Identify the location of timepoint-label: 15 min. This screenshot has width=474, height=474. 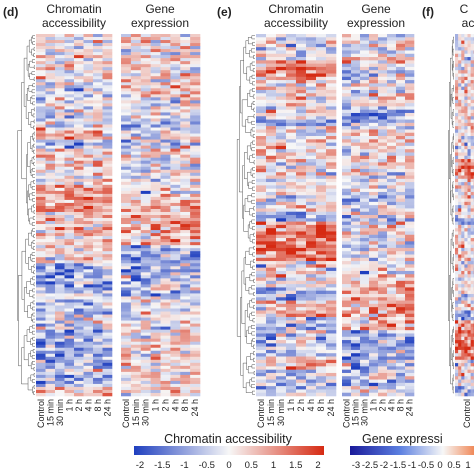
(50, 412).